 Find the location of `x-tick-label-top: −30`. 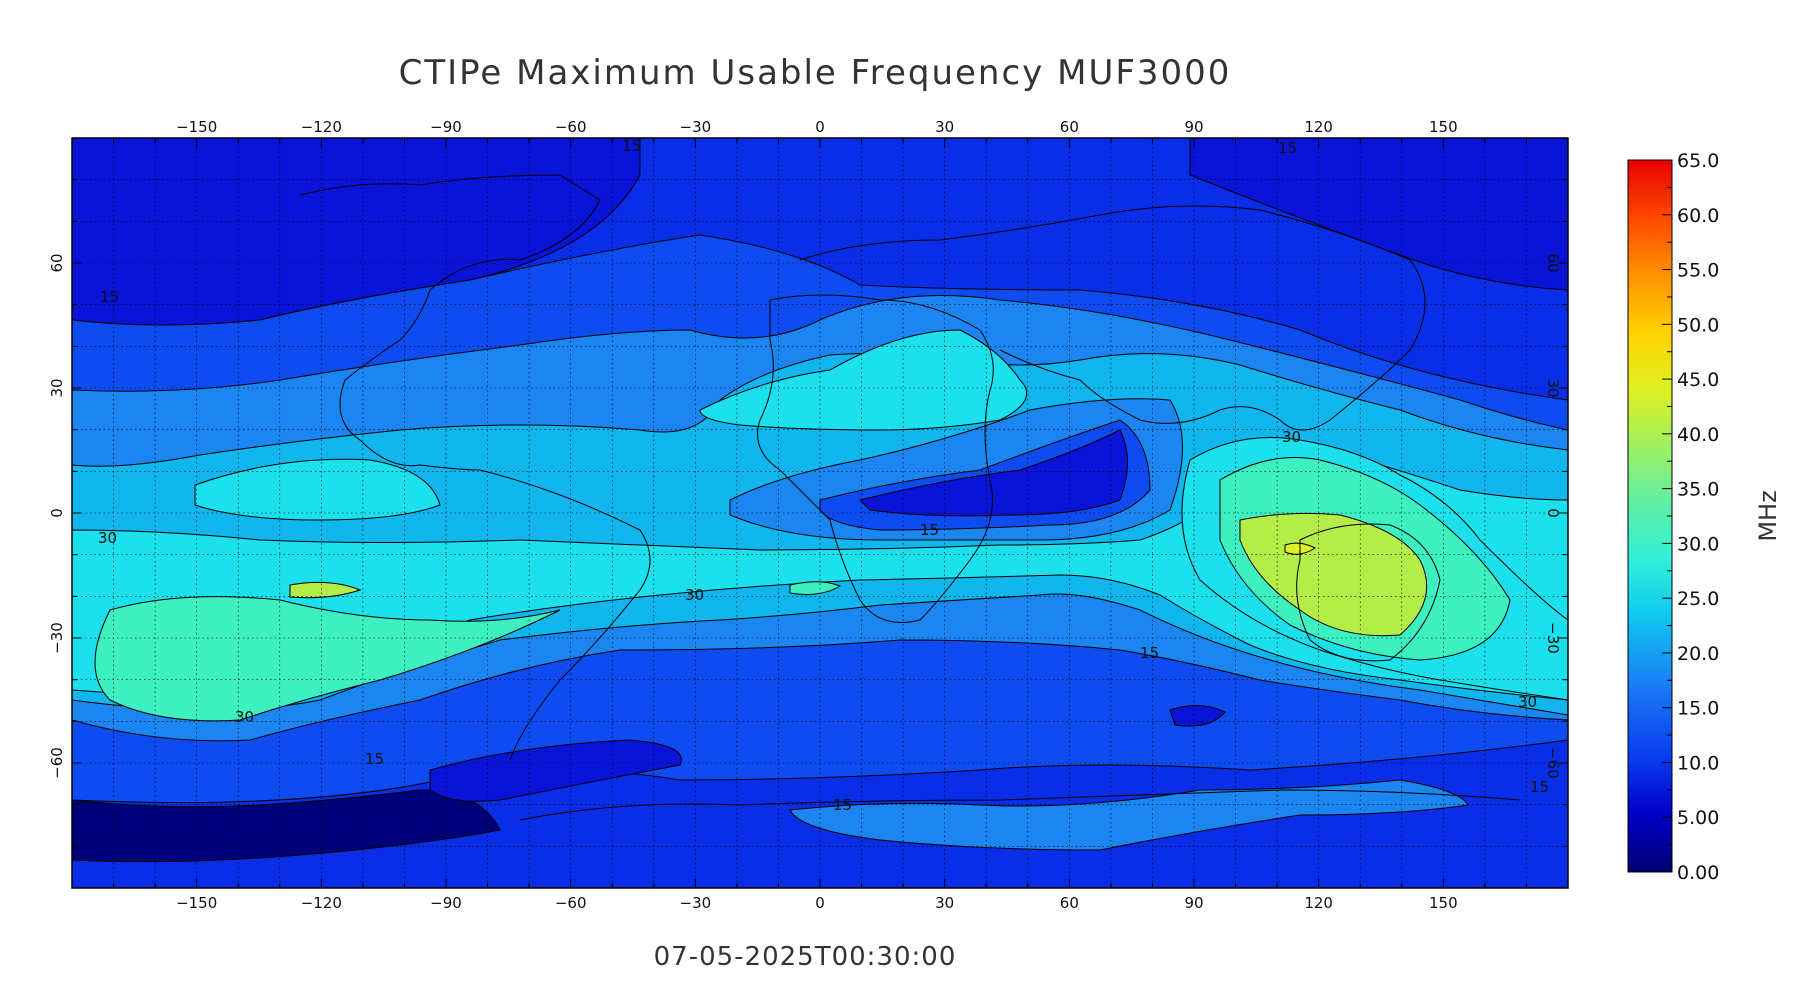

x-tick-label-top: −30 is located at coordinates (696, 127).